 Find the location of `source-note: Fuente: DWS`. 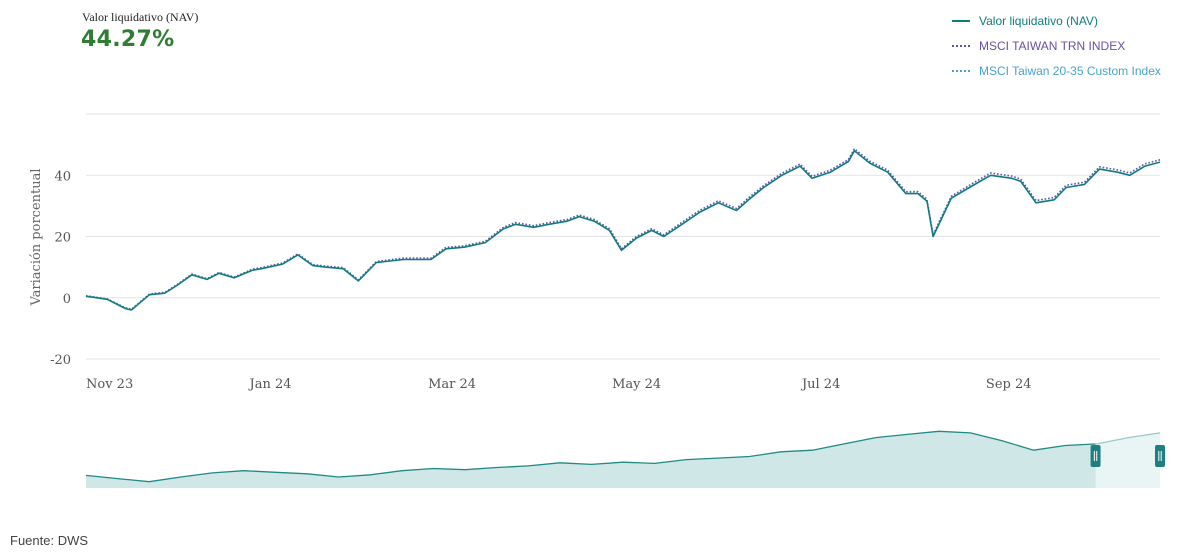

source-note: Fuente: DWS is located at coordinates (49, 540).